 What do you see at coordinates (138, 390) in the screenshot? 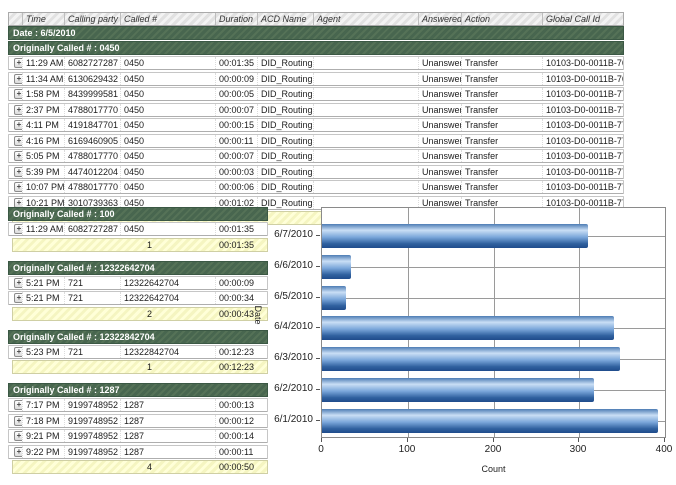
I see `group-band: Originally Called # : 1287` at bounding box center [138, 390].